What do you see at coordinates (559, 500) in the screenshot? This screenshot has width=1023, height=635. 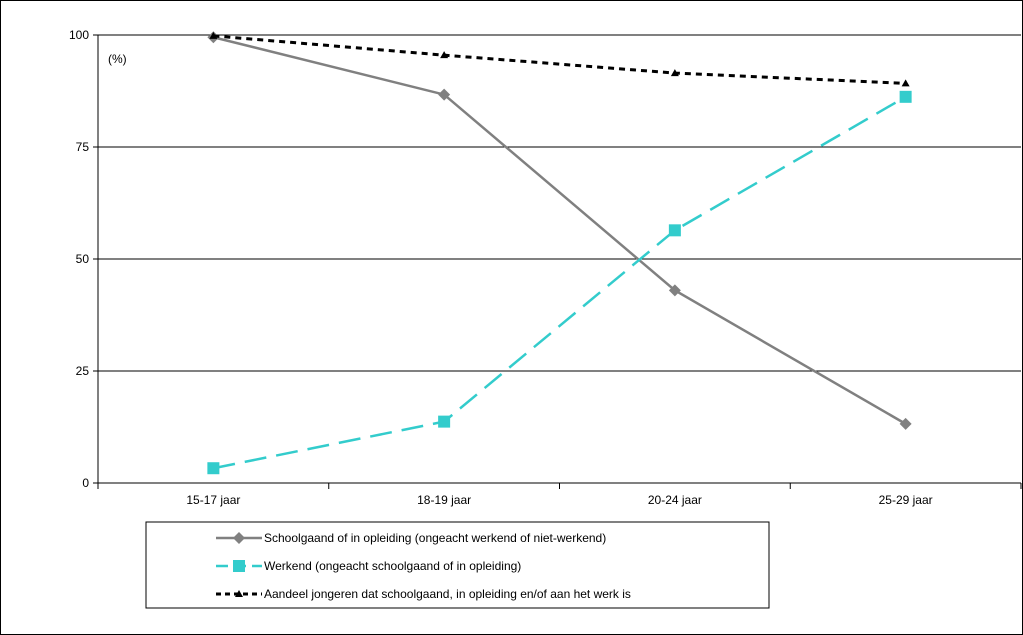 I see `x-tick-labels: 15-17 jaar 18-19 jaar 20-24 jaar 25-29 jaar` at bounding box center [559, 500].